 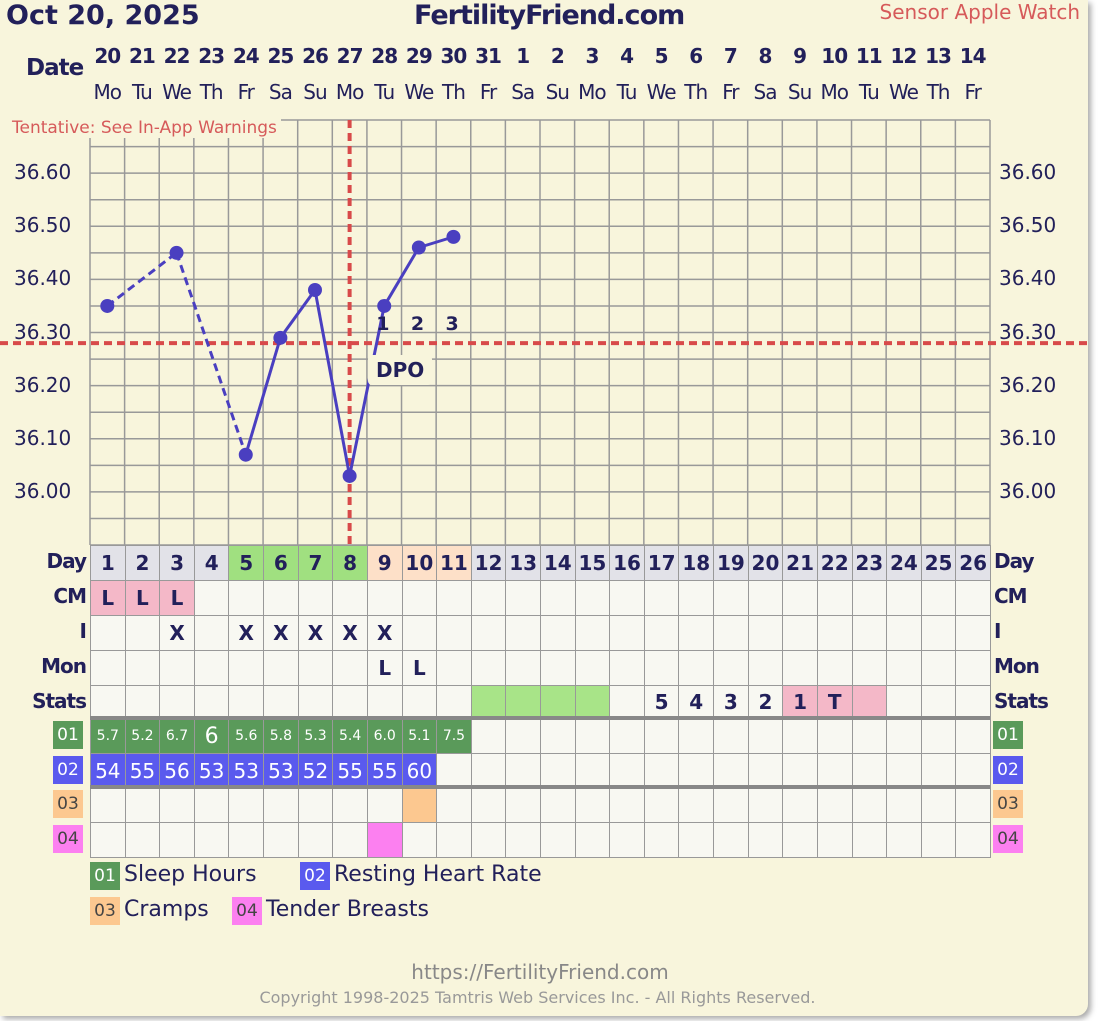 I want to click on footer-url: https://FertilityFriend.com, so click(x=540, y=972).